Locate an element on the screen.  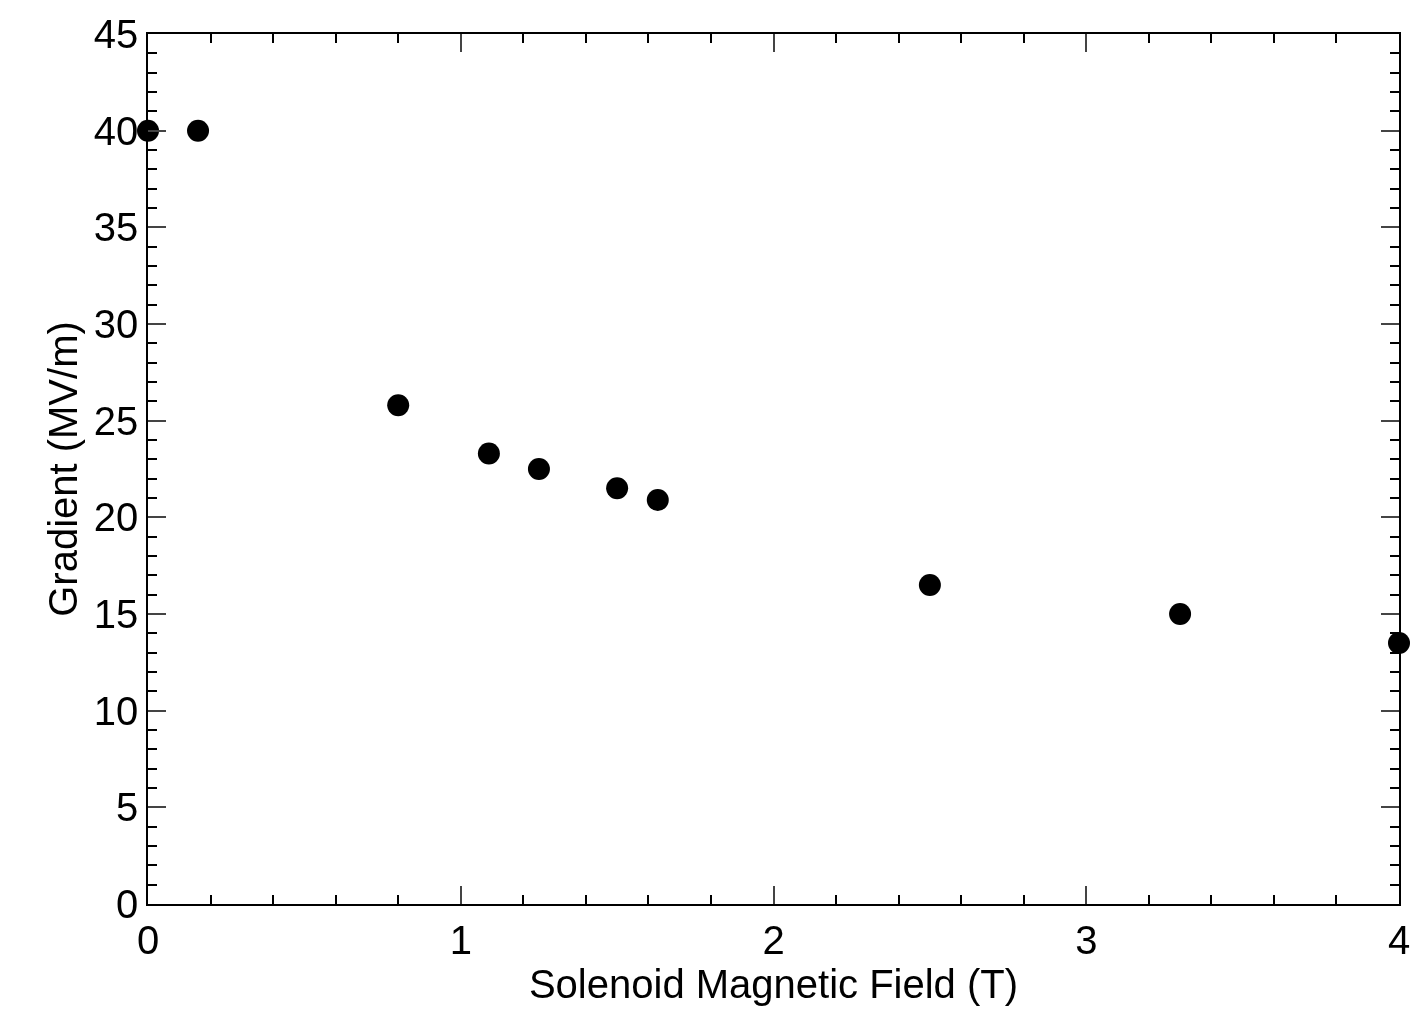
x-tick-label: 2 is located at coordinates (773, 939).